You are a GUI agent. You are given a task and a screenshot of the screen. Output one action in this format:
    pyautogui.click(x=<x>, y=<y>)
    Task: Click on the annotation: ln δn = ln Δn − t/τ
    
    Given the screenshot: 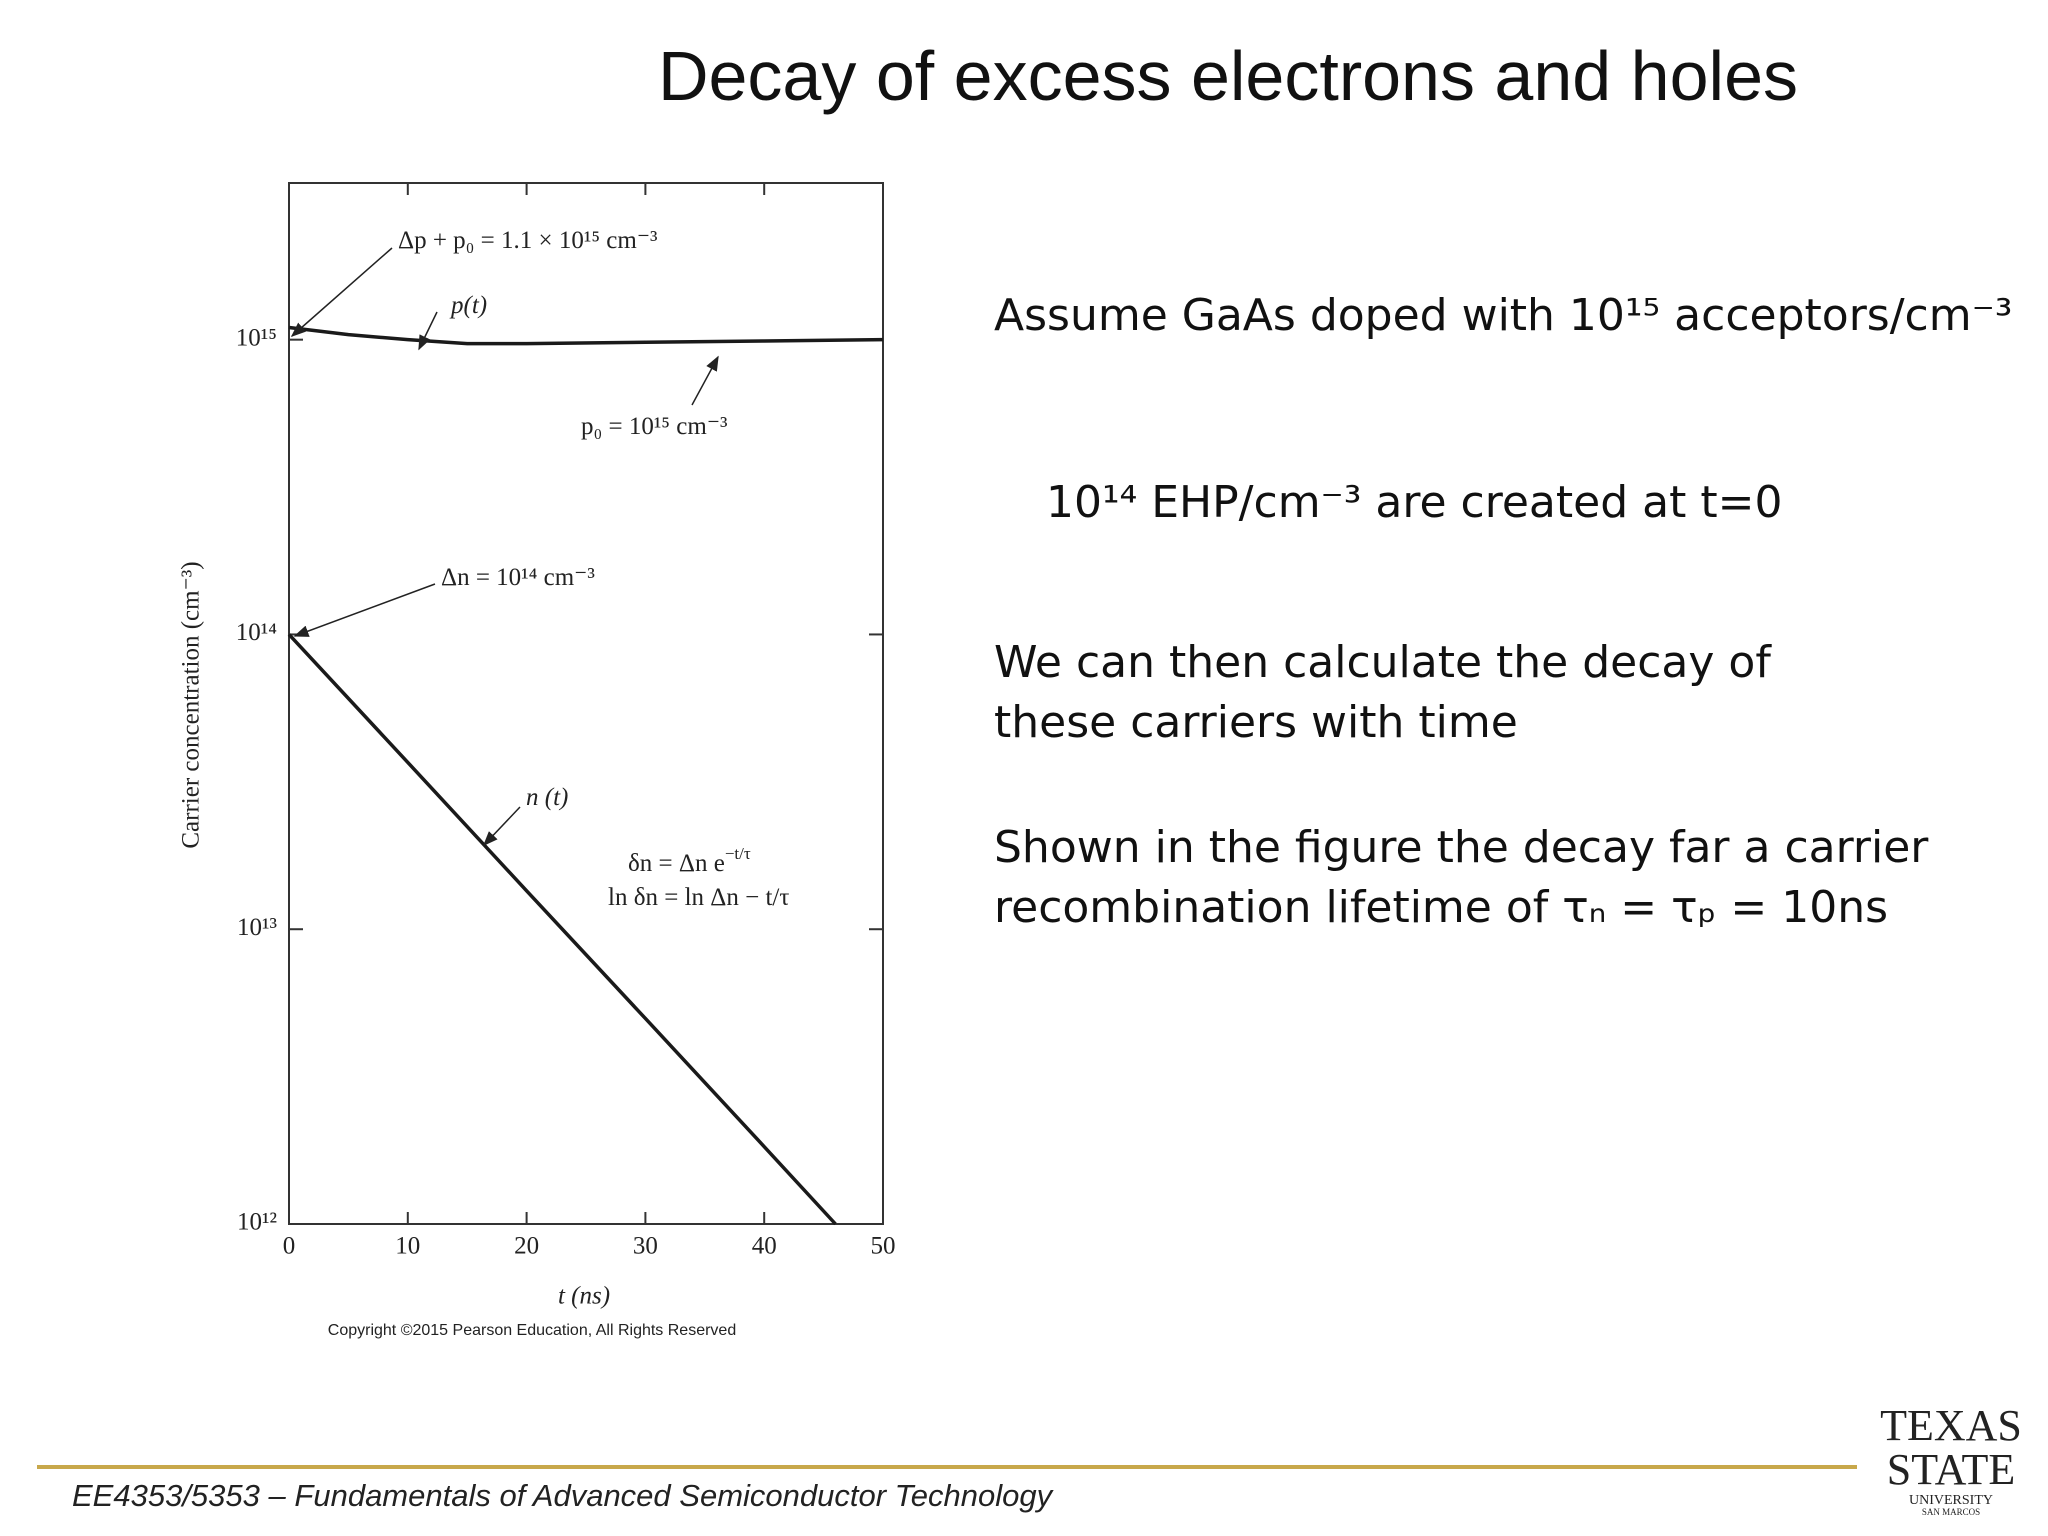 What is the action you would take?
    pyautogui.click(x=698, y=897)
    